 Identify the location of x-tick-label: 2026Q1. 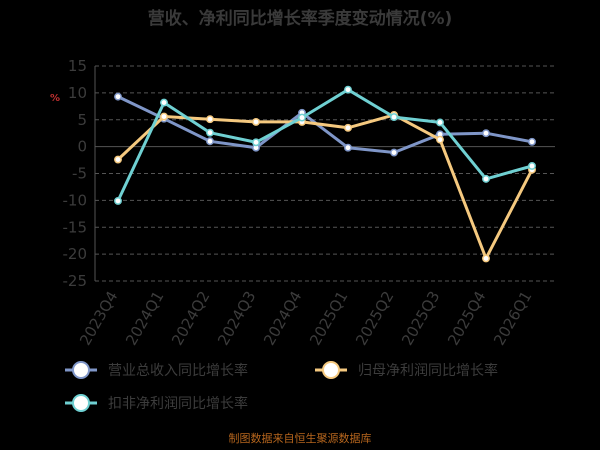
(512, 318).